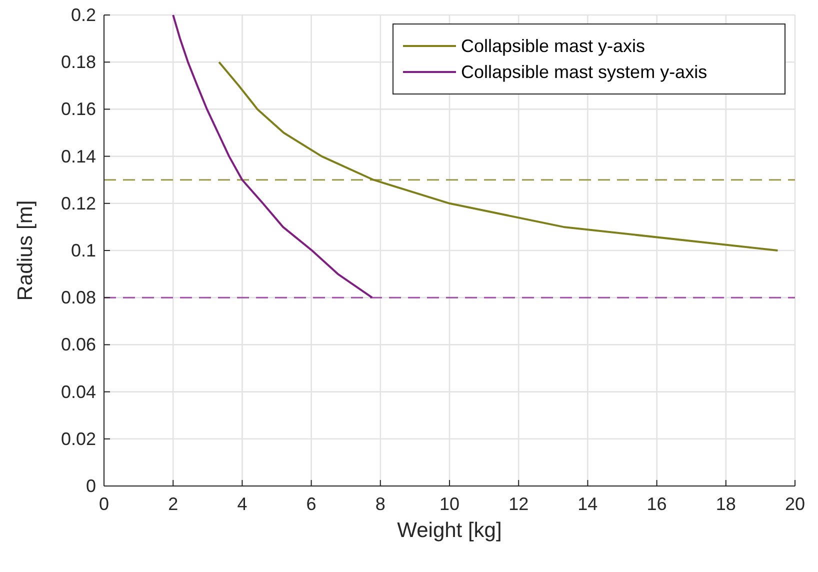 The width and height of the screenshot is (818, 572). I want to click on x-tick-label: 8, so click(380, 504).